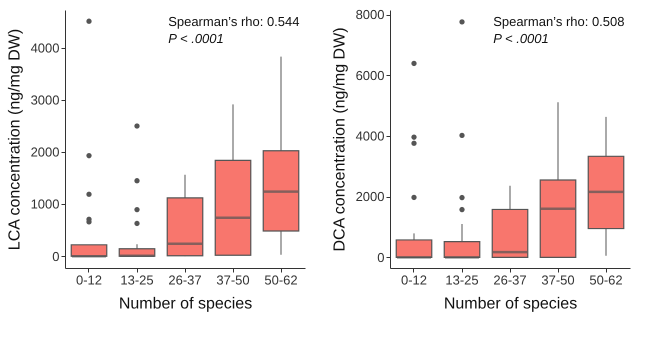 The width and height of the screenshot is (672, 339). What do you see at coordinates (45, 204) in the screenshot?
I see `y-tick-label: 1000` at bounding box center [45, 204].